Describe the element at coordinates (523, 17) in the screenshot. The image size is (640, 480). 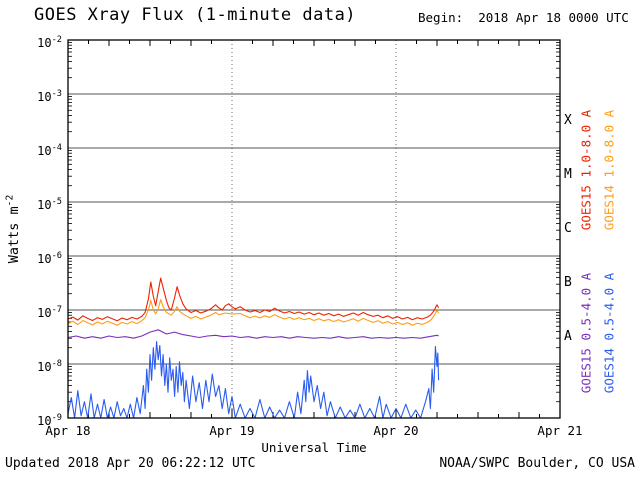
I see `begin-timestamp: Begin: 2018 Apr 18 0000 UTC` at that location.